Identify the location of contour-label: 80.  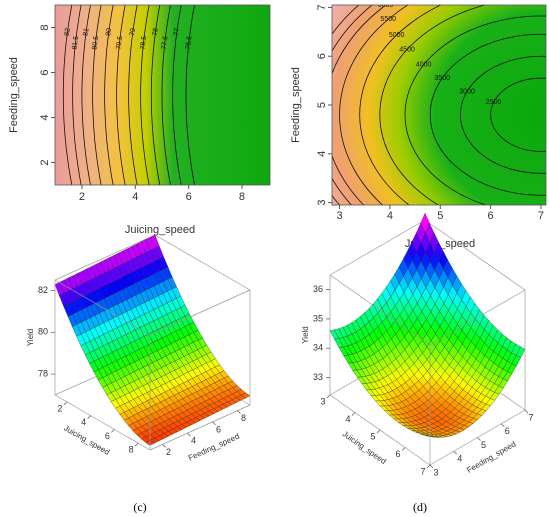
(109, 32).